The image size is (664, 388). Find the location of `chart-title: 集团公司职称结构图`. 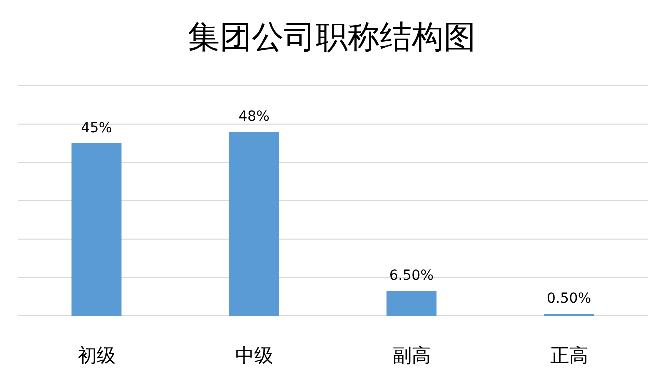

chart-title: 集团公司职称结构图 is located at coordinates (332, 37).